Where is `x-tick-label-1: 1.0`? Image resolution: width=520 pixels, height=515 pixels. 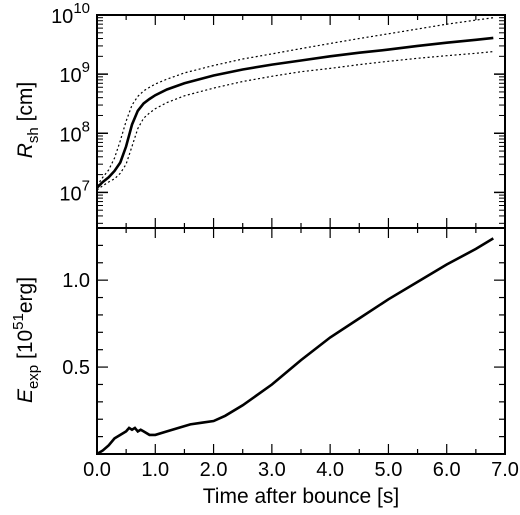 x-tick-label-1: 1.0 is located at coordinates (155, 470).